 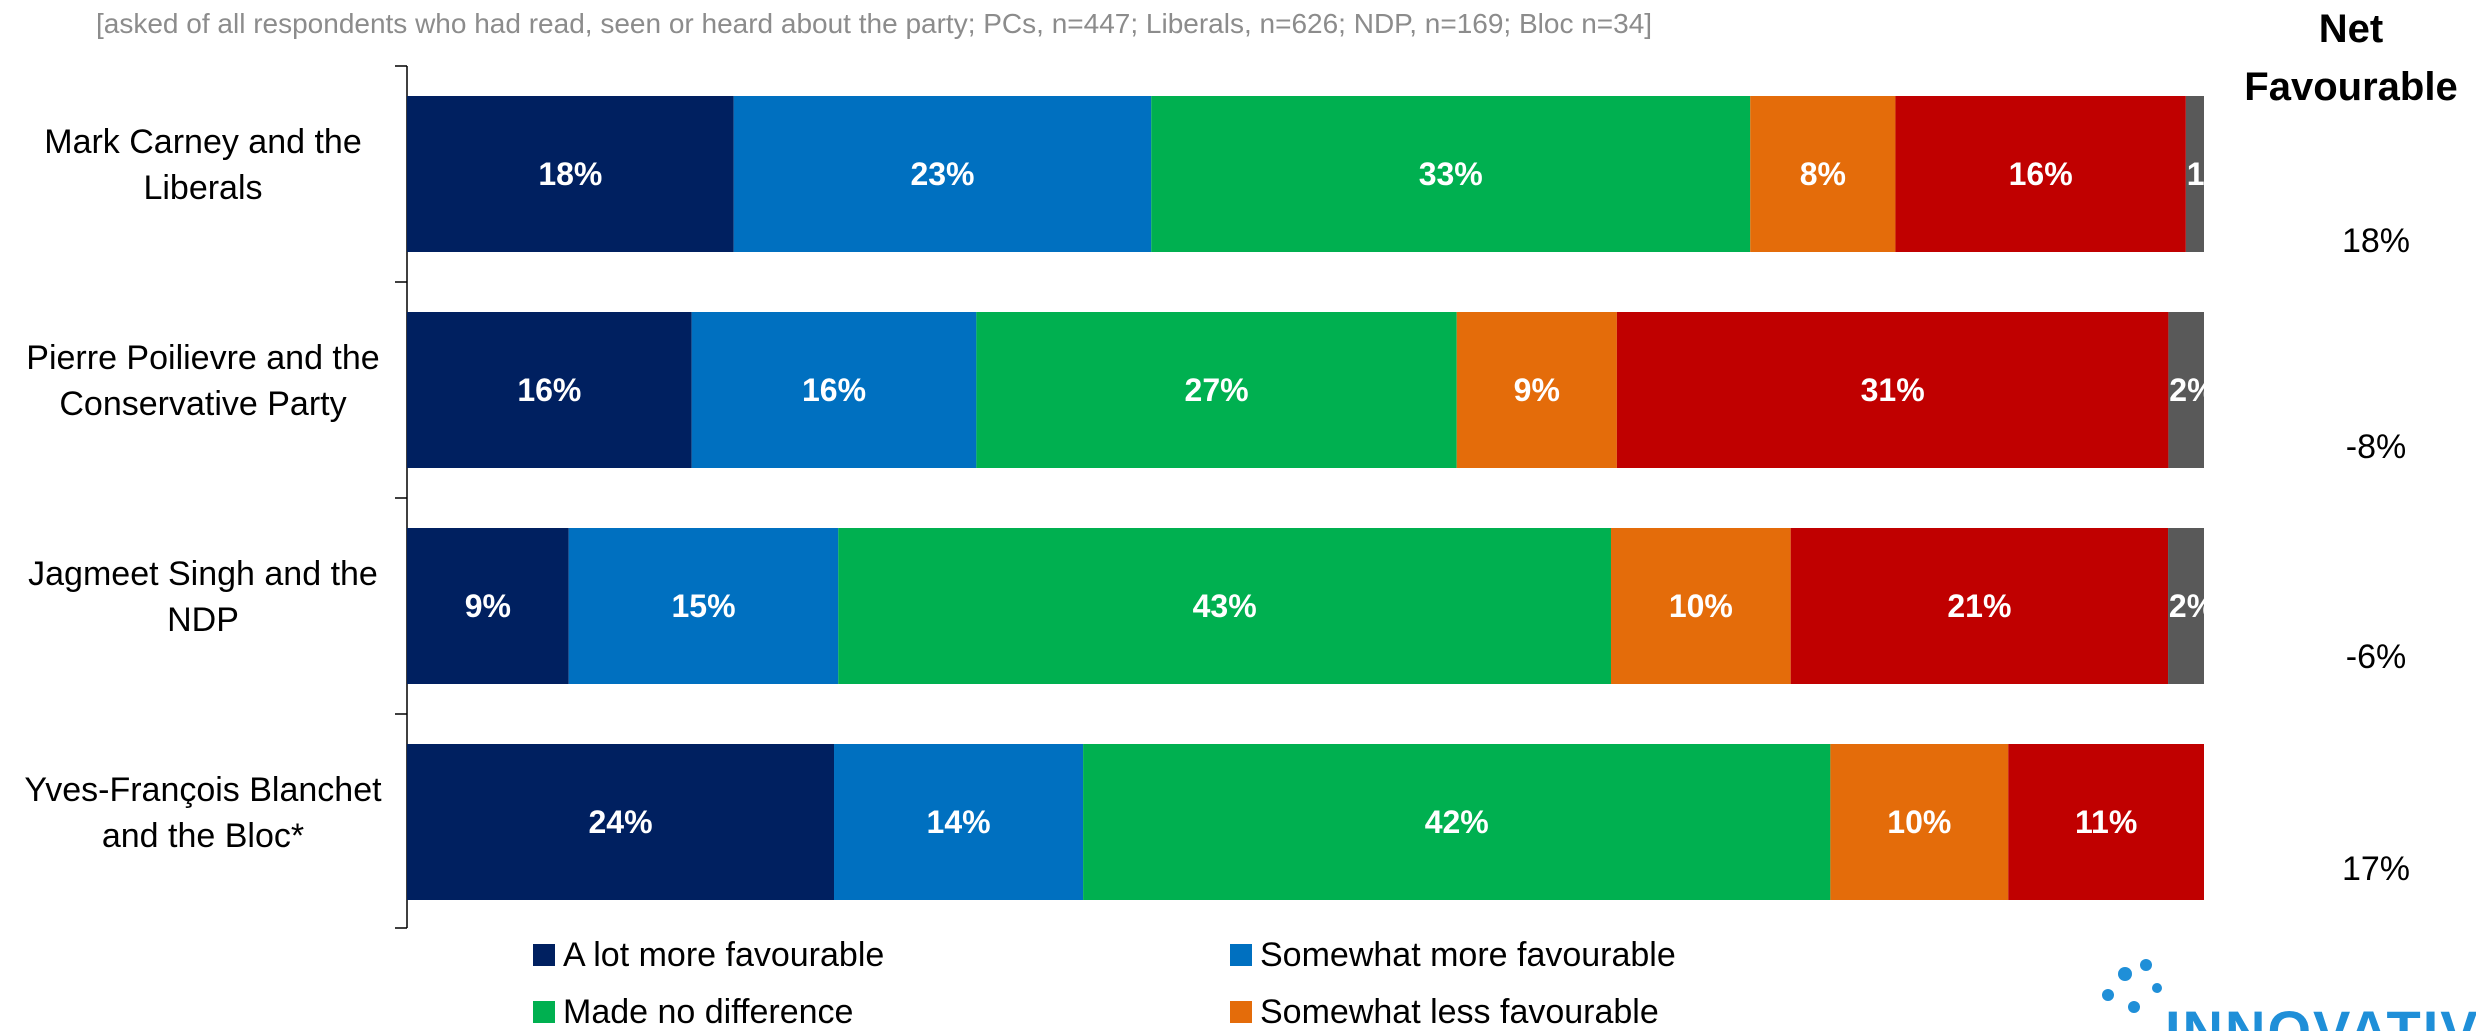 I want to click on value-label-r3-s3: 10%, so click(x=1919, y=822).